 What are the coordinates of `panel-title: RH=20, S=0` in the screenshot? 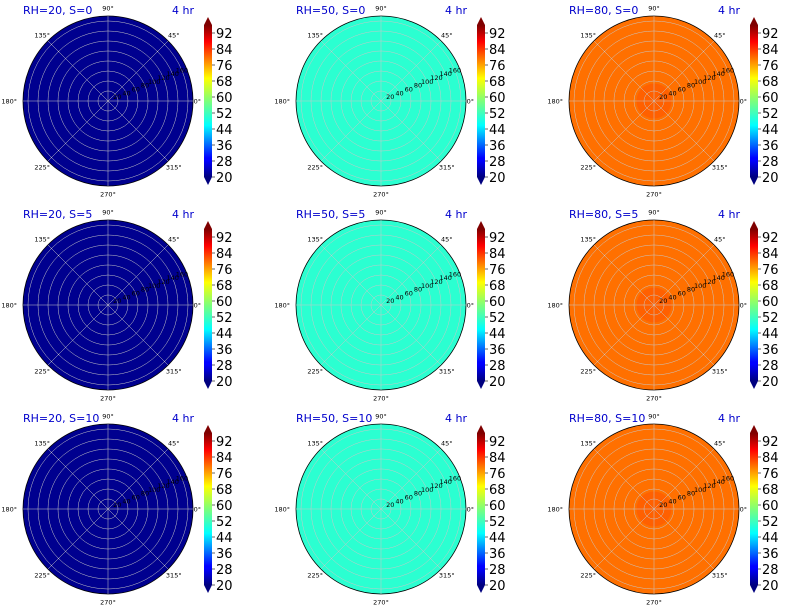 It's located at (57, 10).